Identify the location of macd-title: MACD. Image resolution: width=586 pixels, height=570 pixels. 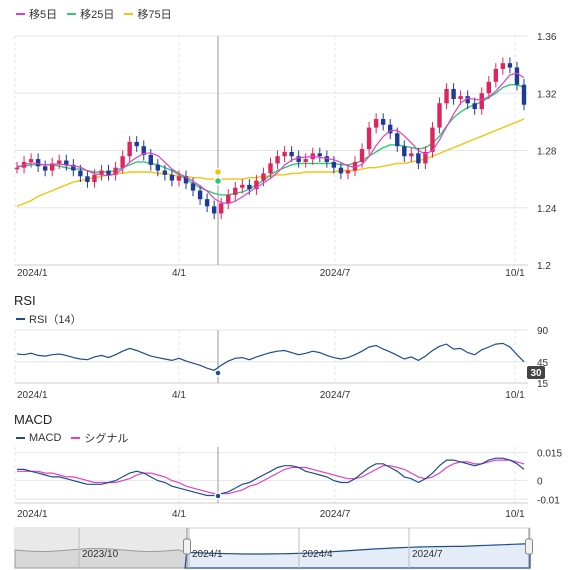
(33, 419).